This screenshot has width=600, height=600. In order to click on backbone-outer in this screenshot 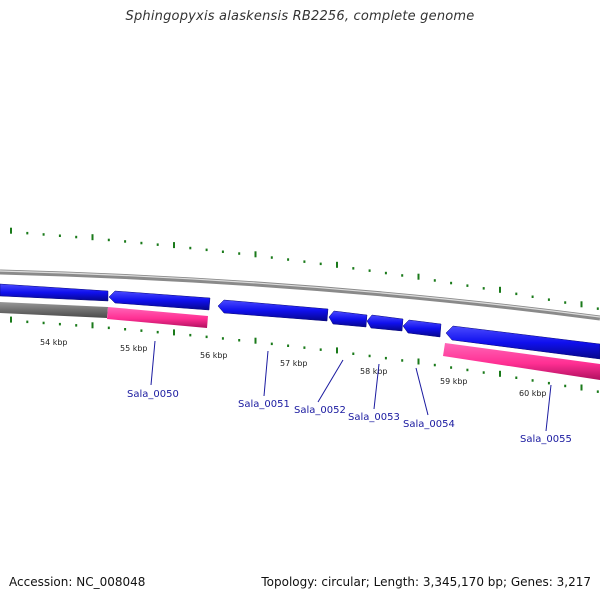, I will do `click(300, 295)`.